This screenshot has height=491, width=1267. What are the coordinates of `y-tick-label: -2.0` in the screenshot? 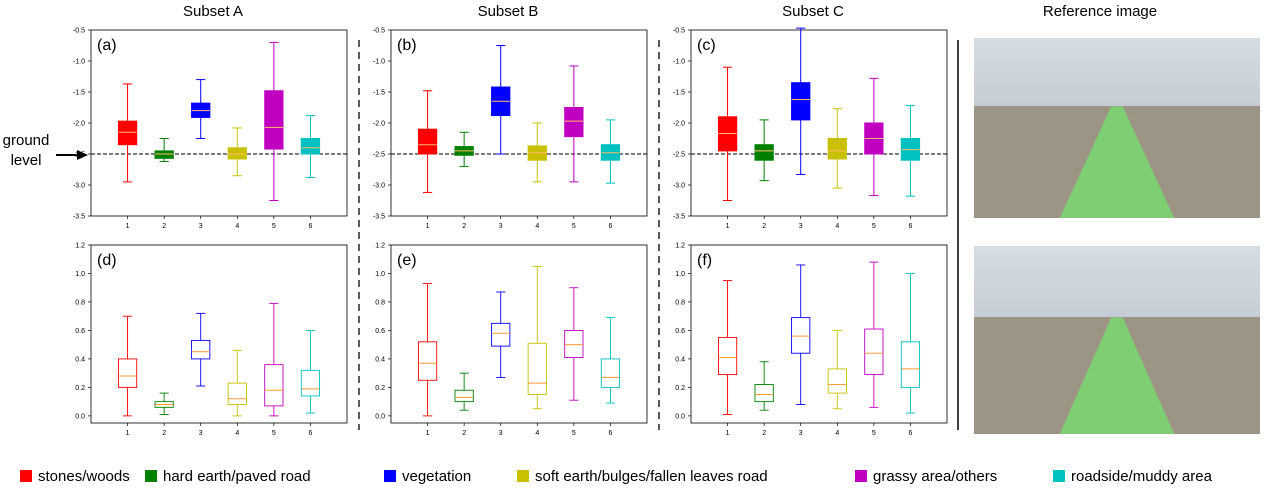 It's located at (679, 124).